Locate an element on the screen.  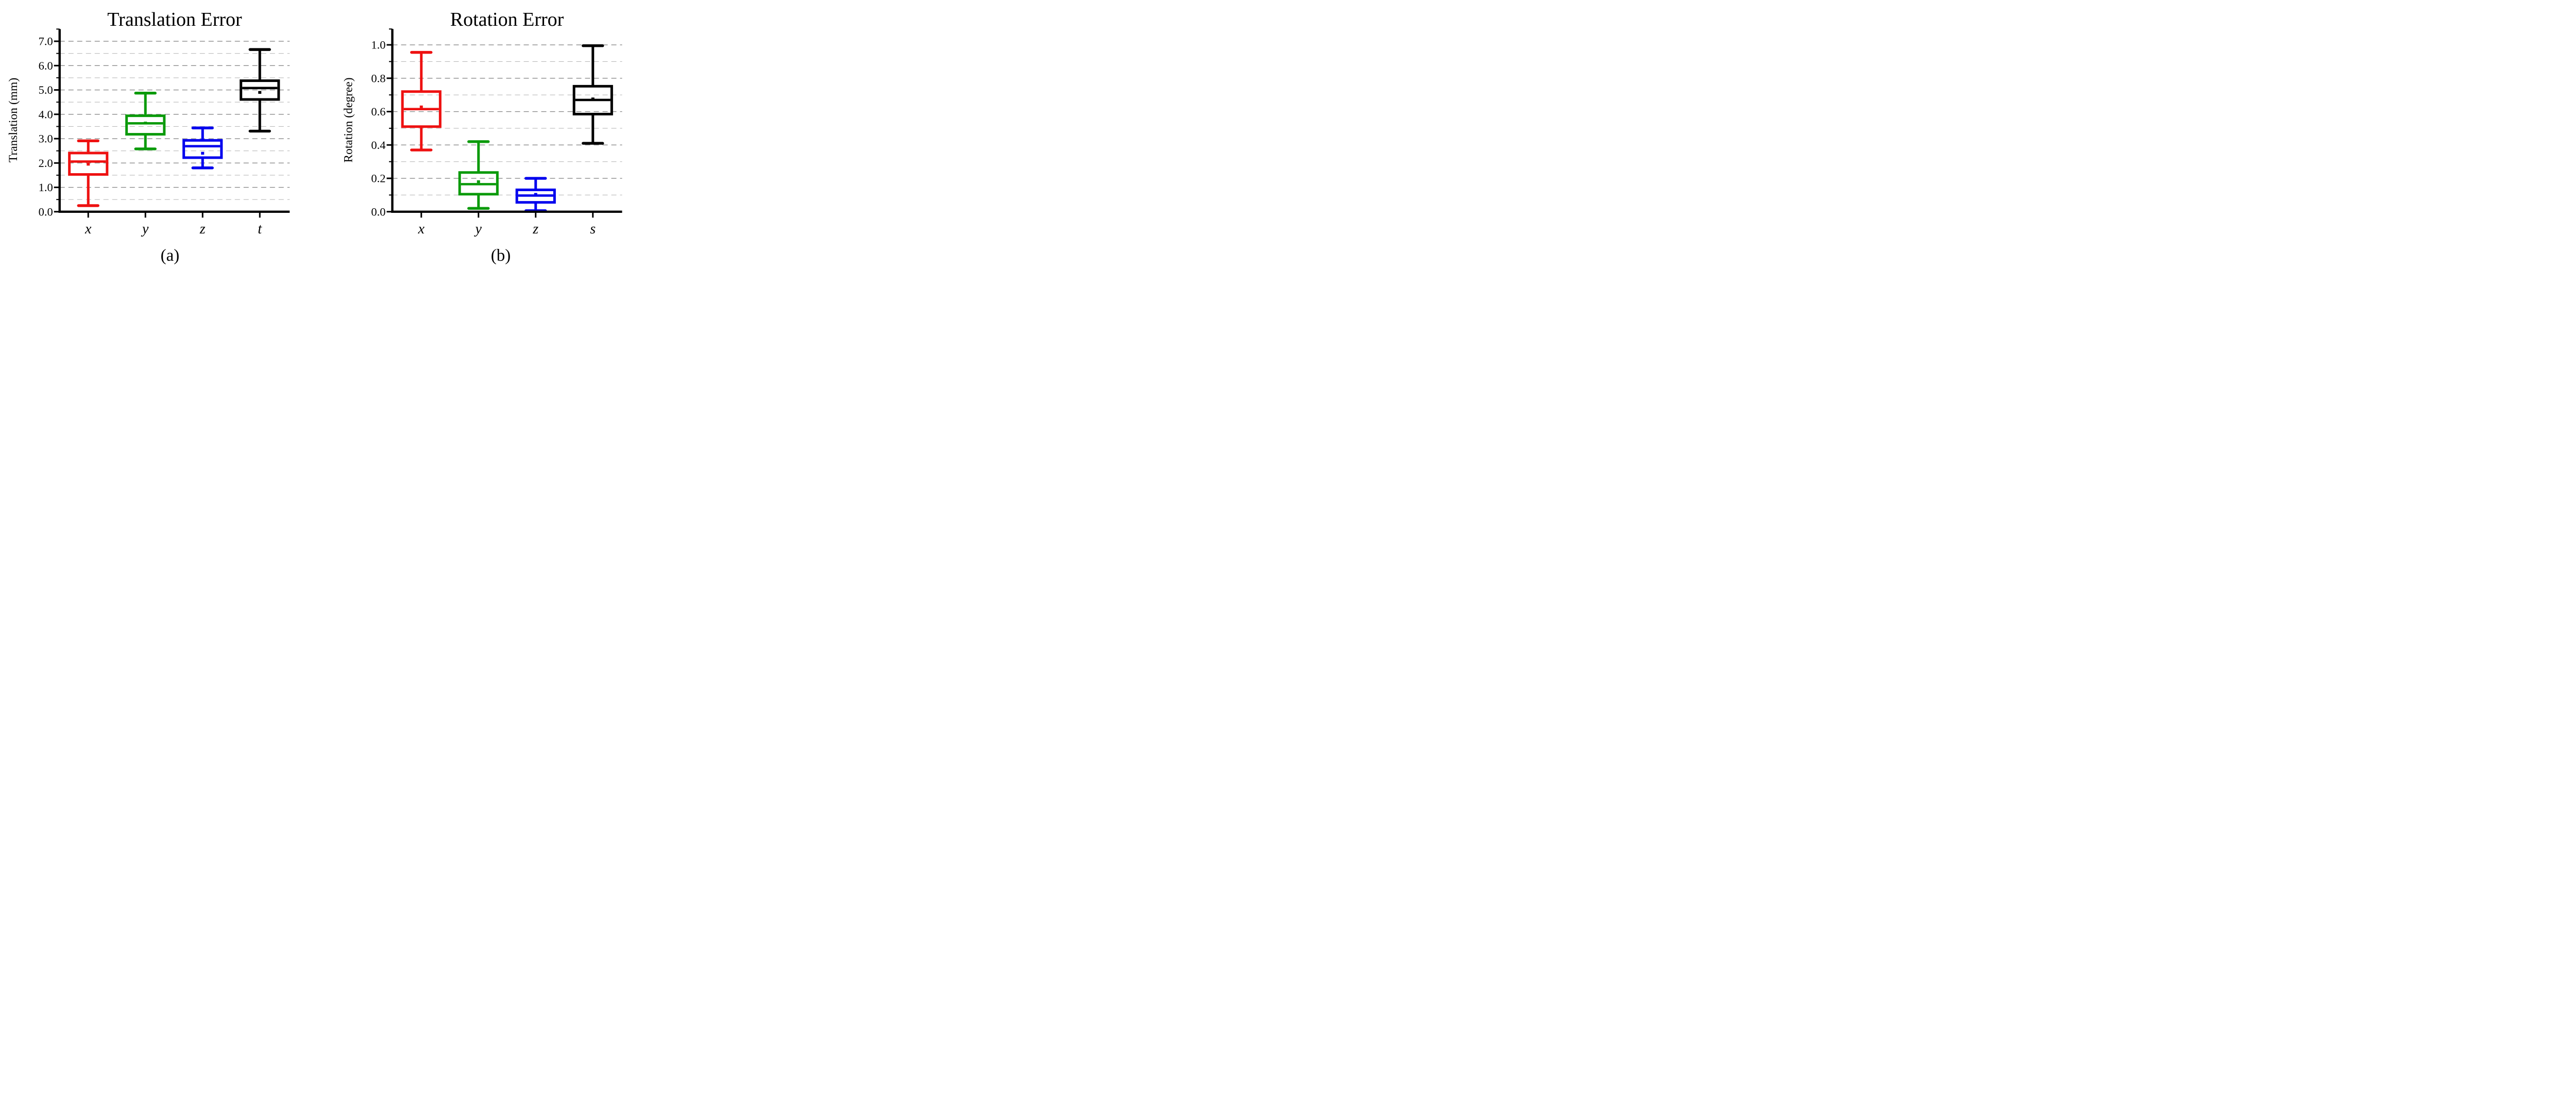
panel-a-title: Translation Error is located at coordinates (174, 20).